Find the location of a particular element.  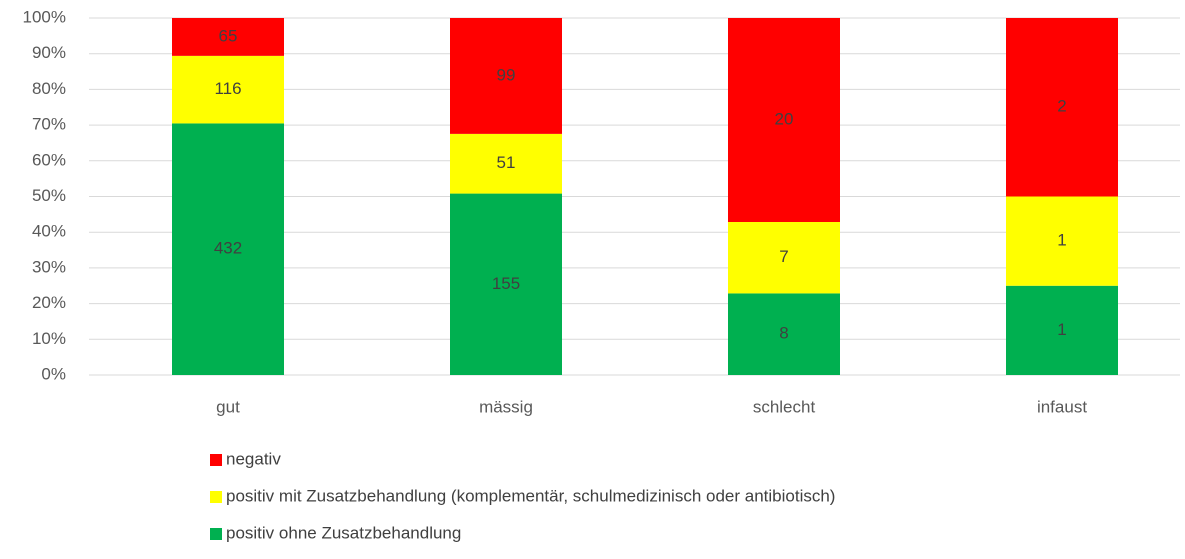

data-label: 7 is located at coordinates (783, 256).